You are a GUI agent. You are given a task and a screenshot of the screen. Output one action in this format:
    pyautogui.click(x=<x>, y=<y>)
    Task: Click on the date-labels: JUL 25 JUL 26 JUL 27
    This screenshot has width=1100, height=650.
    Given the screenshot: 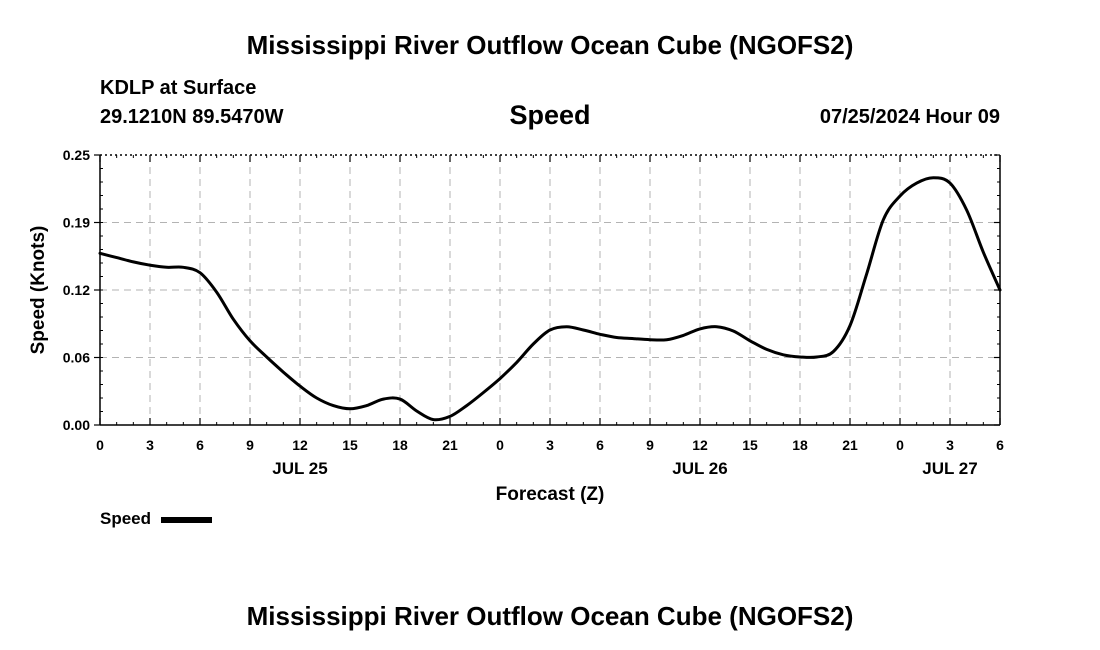 What is the action you would take?
    pyautogui.click(x=624, y=468)
    